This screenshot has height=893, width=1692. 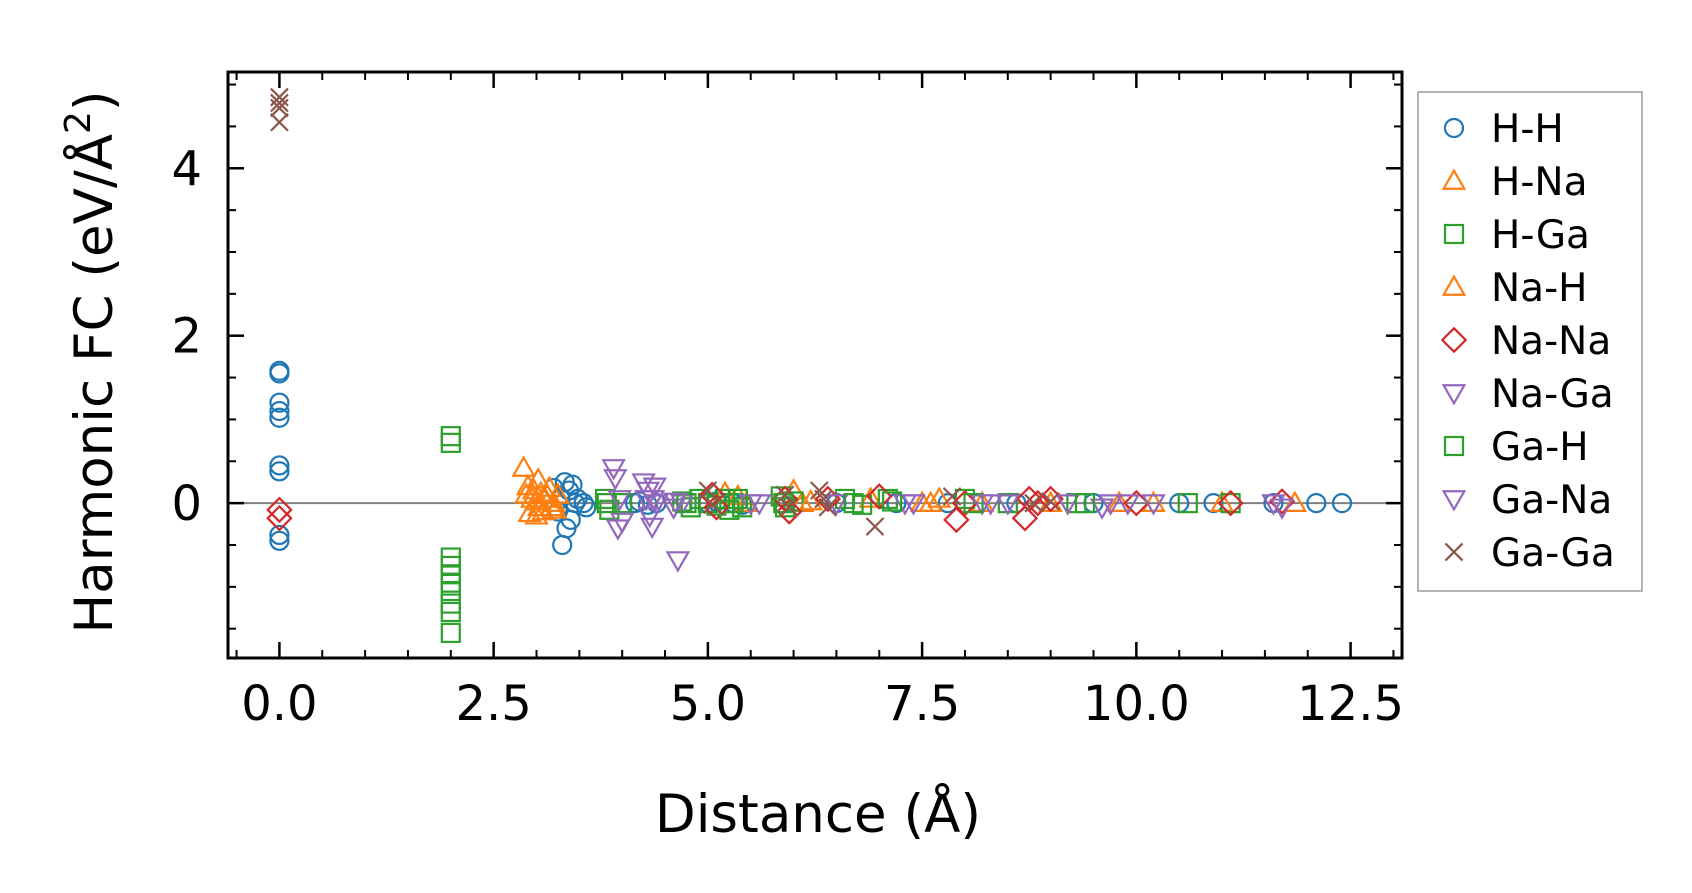 What do you see at coordinates (1527, 394) in the screenshot?
I see `legend-entry: Na-Ga` at bounding box center [1527, 394].